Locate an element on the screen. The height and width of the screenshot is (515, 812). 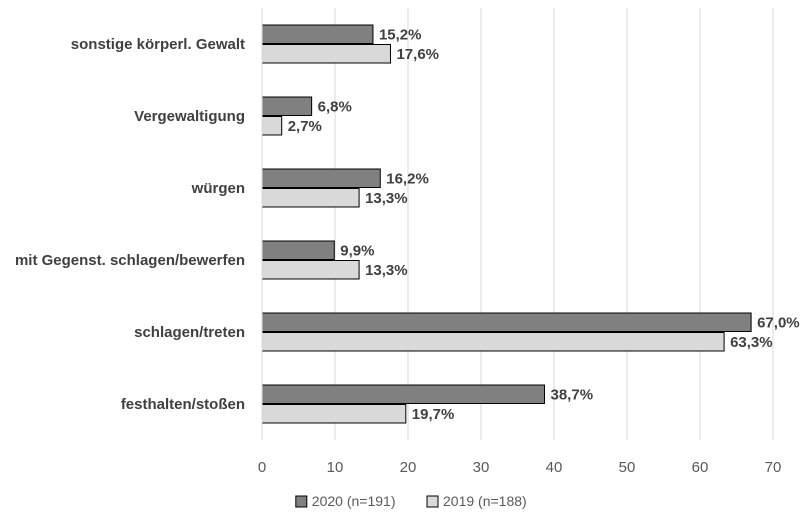
x-tick-label: 40 is located at coordinates (554, 467).